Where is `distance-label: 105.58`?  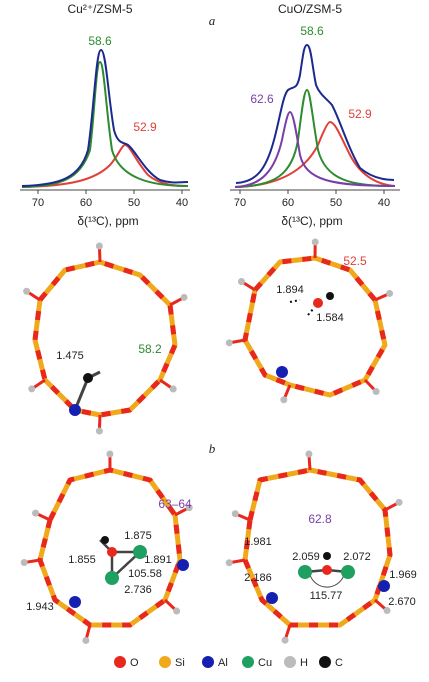
distance-label: 105.58 is located at coordinates (145, 574).